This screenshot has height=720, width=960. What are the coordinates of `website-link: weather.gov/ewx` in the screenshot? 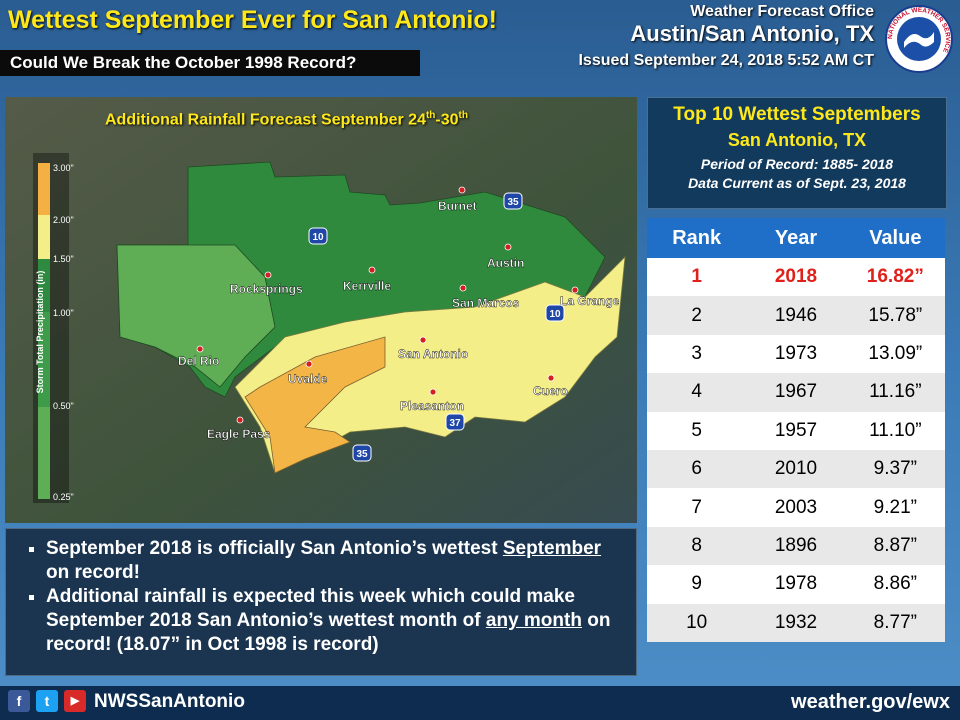 It's located at (870, 702).